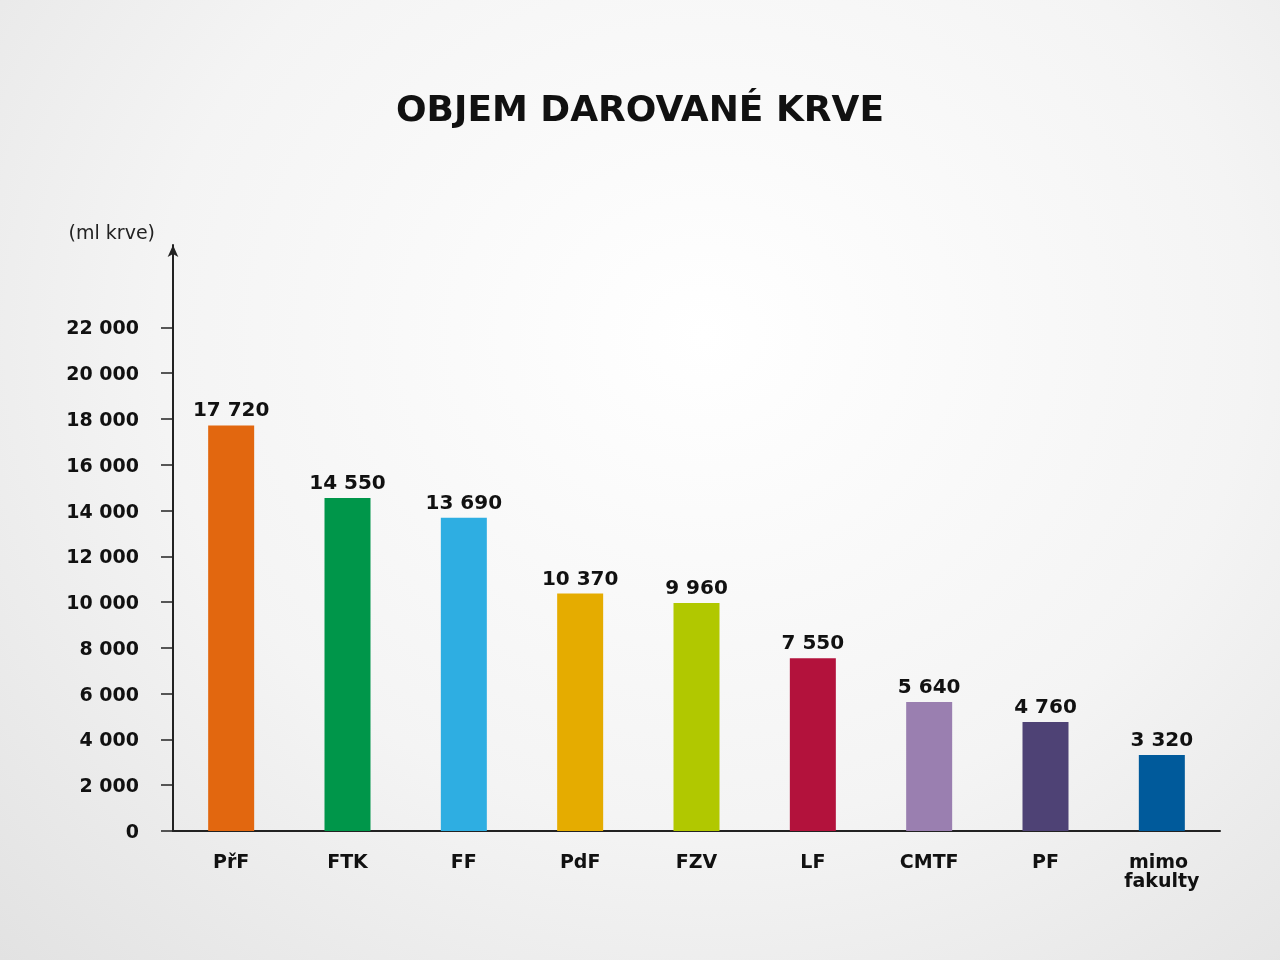  What do you see at coordinates (813, 860) in the screenshot?
I see `x-tick-label: LF` at bounding box center [813, 860].